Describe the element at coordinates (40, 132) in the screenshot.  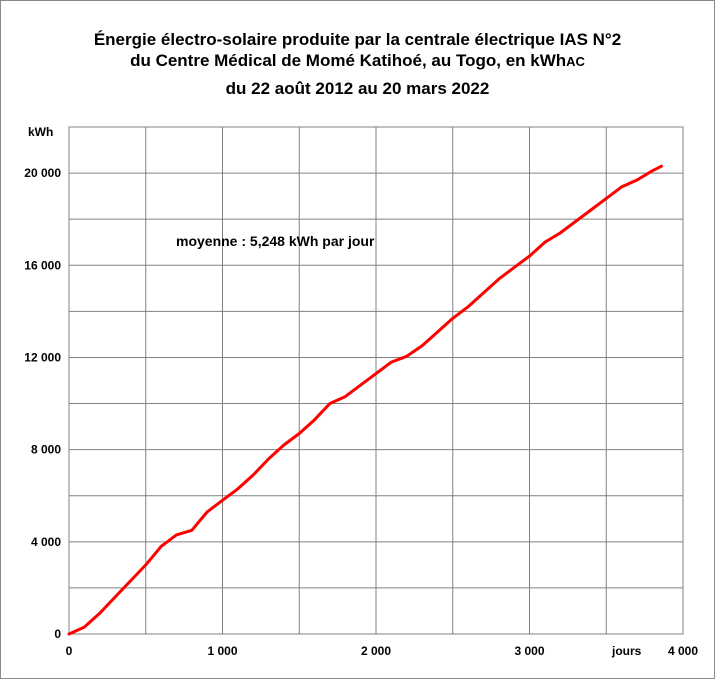
I see `y-axis-label: kWh` at that location.